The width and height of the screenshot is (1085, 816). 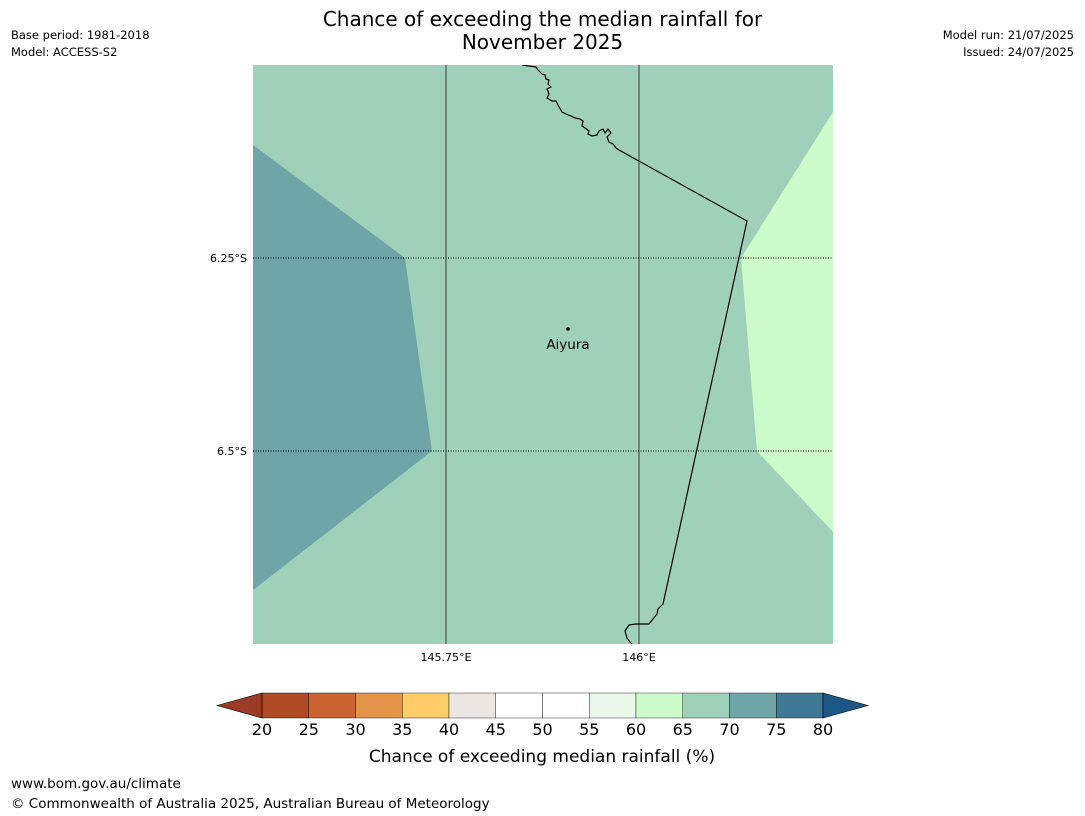 What do you see at coordinates (402, 729) in the screenshot?
I see `colorbar-tick-label: 35` at bounding box center [402, 729].